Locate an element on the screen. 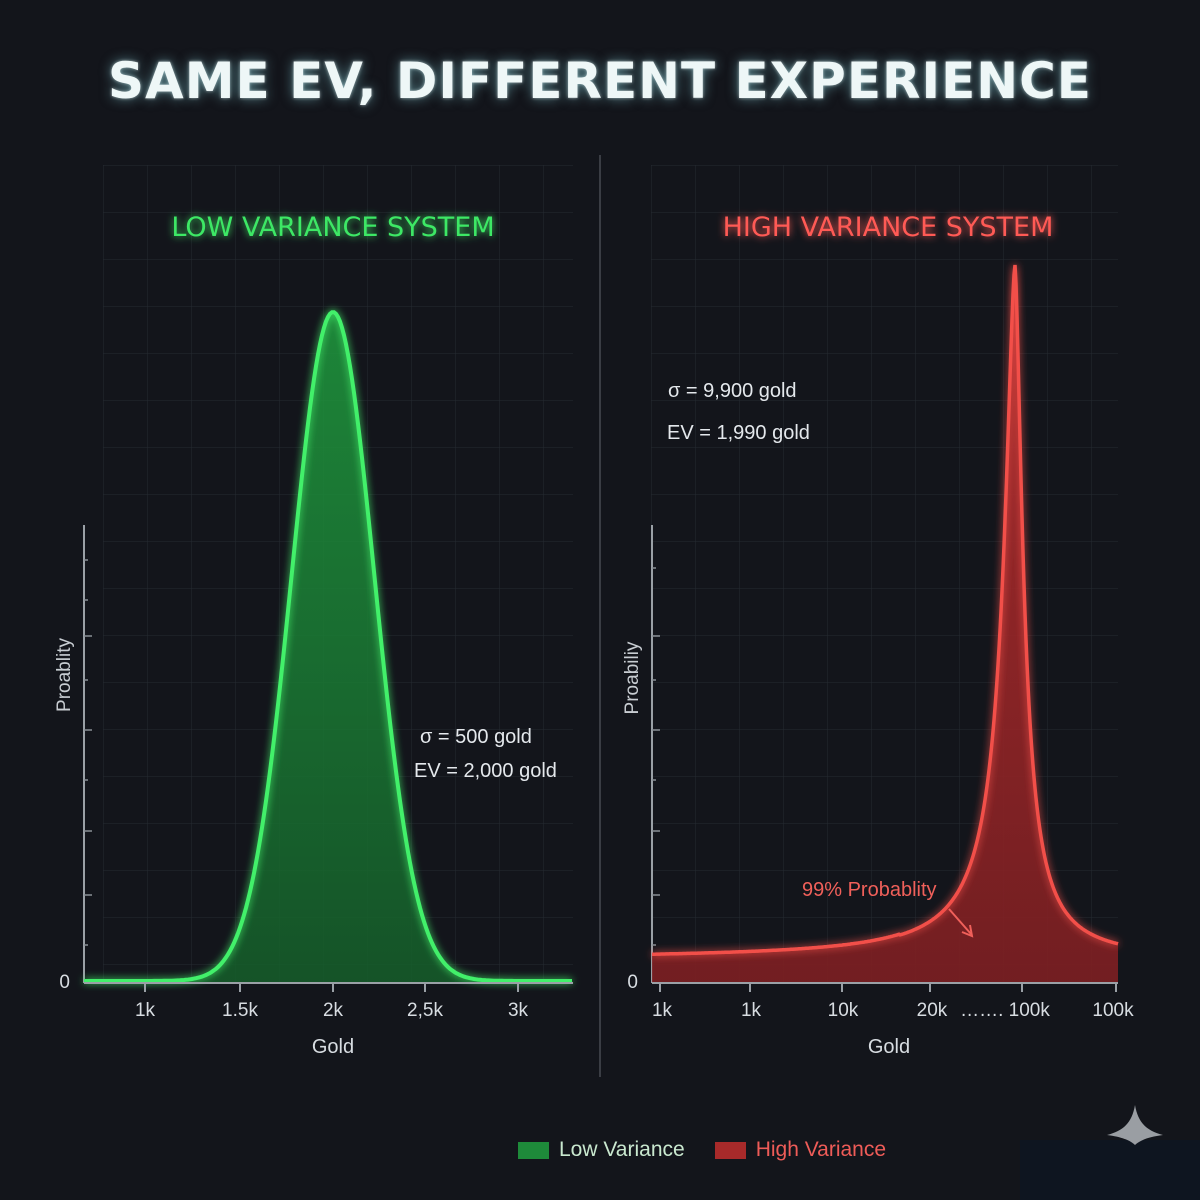 The width and height of the screenshot is (1200, 1200). arrow-icon is located at coordinates (961, 923).